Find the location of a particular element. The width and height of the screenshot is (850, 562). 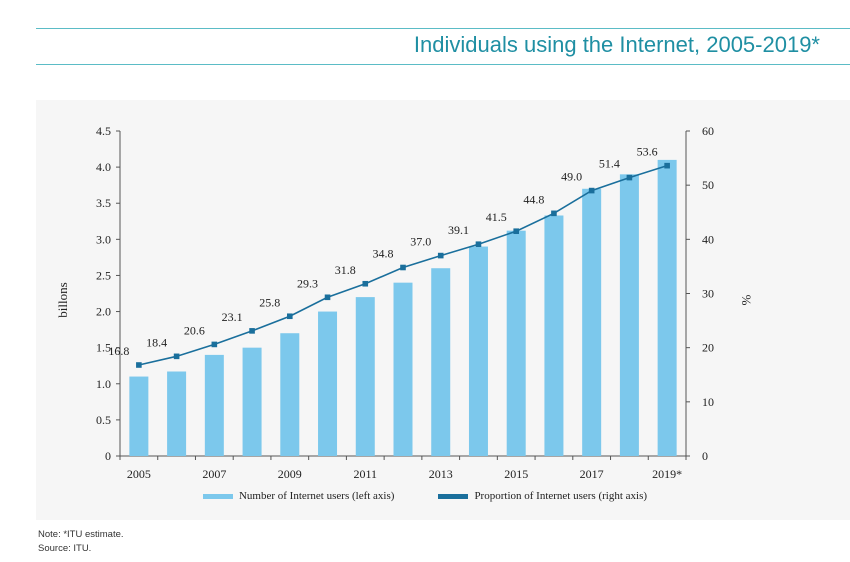

left-tick-label: 0.5 is located at coordinates (103, 420).